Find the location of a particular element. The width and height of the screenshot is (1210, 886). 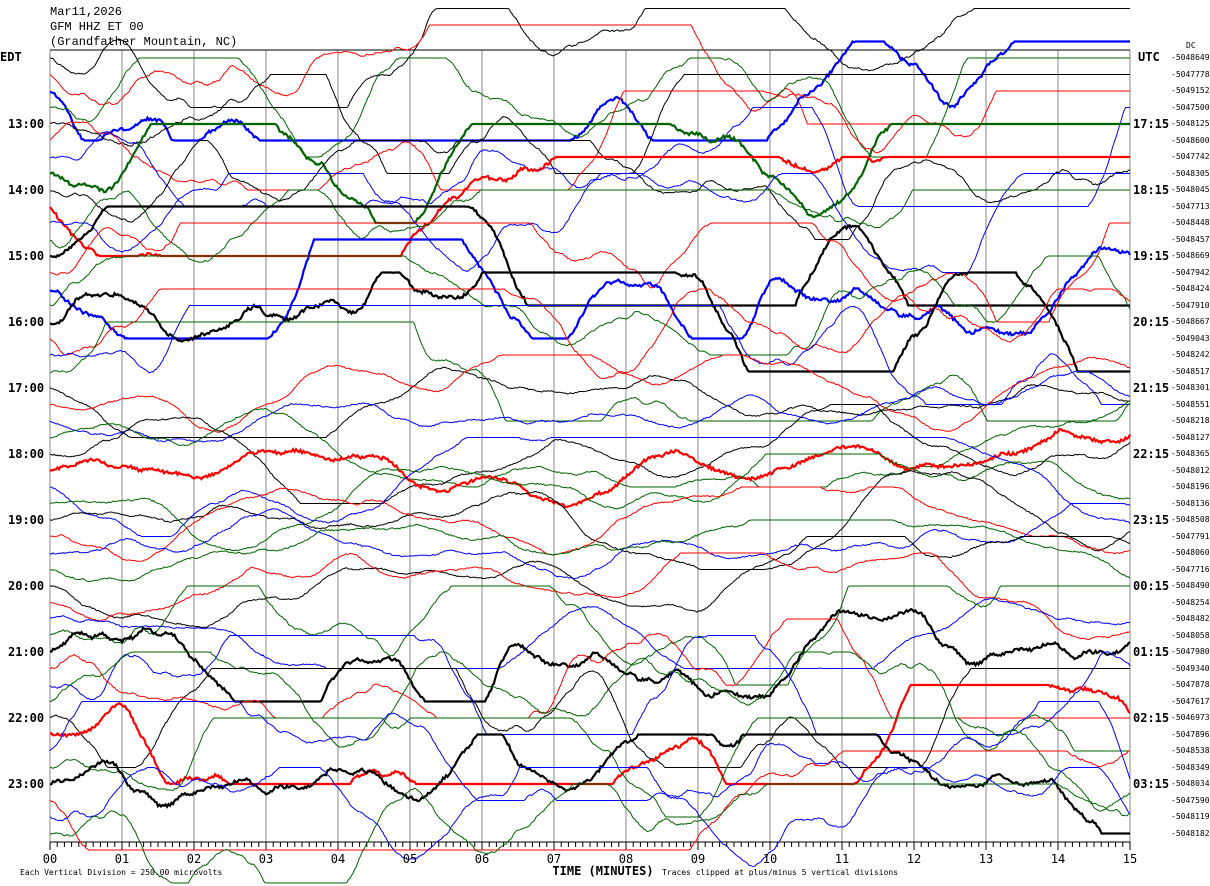

station-label: GFM HHZ ET 00 is located at coordinates (97, 27).